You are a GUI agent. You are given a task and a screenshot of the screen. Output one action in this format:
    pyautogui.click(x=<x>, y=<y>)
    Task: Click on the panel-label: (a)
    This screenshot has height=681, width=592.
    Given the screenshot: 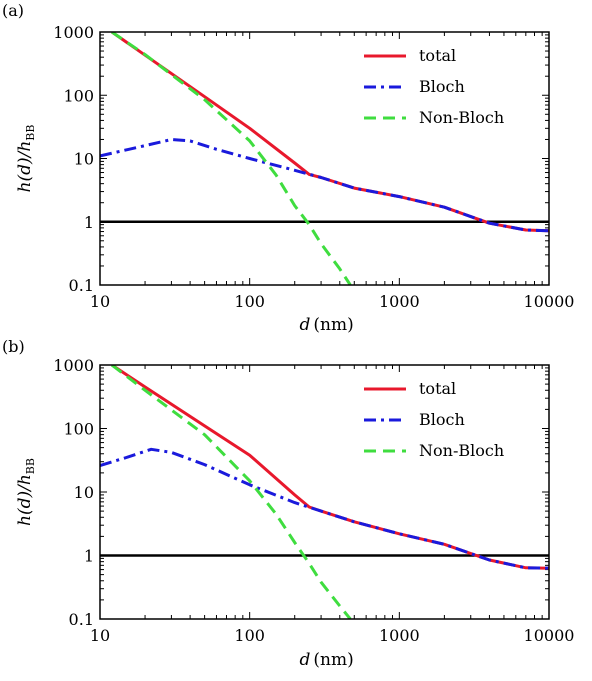 What is the action you would take?
    pyautogui.click(x=13, y=10)
    